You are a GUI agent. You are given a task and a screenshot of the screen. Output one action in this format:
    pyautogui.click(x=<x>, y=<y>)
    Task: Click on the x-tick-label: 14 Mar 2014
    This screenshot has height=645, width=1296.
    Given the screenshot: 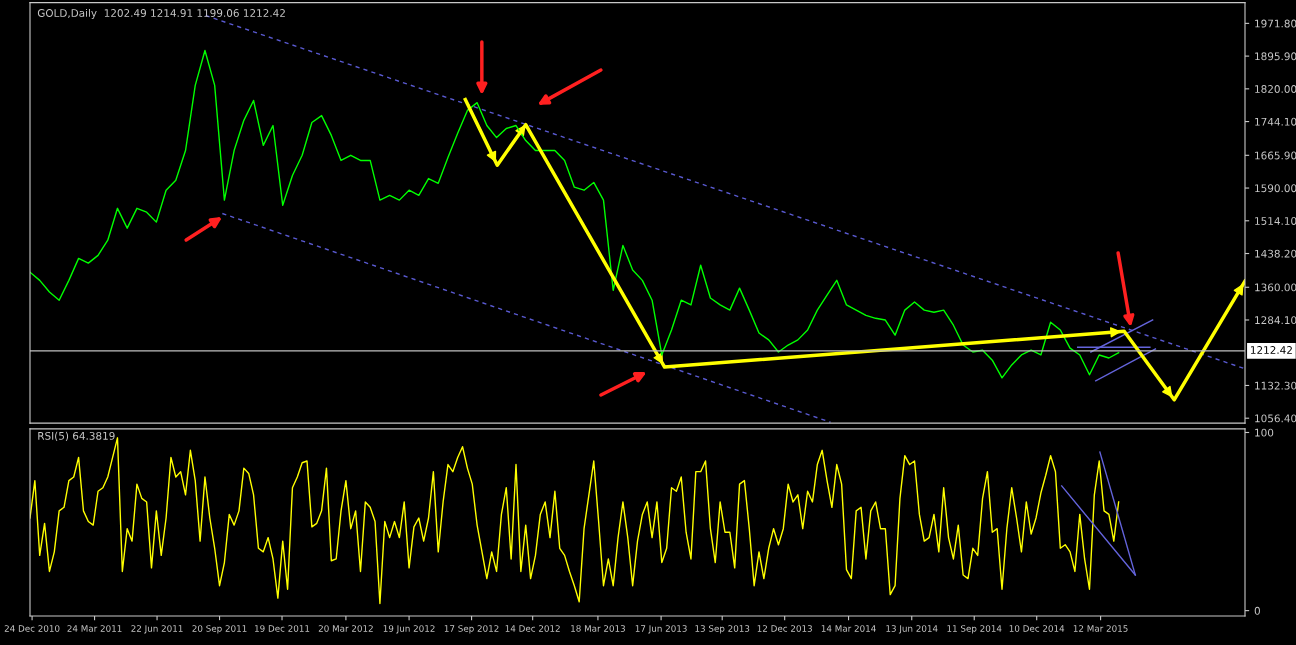 What is the action you would take?
    pyautogui.click(x=848, y=628)
    